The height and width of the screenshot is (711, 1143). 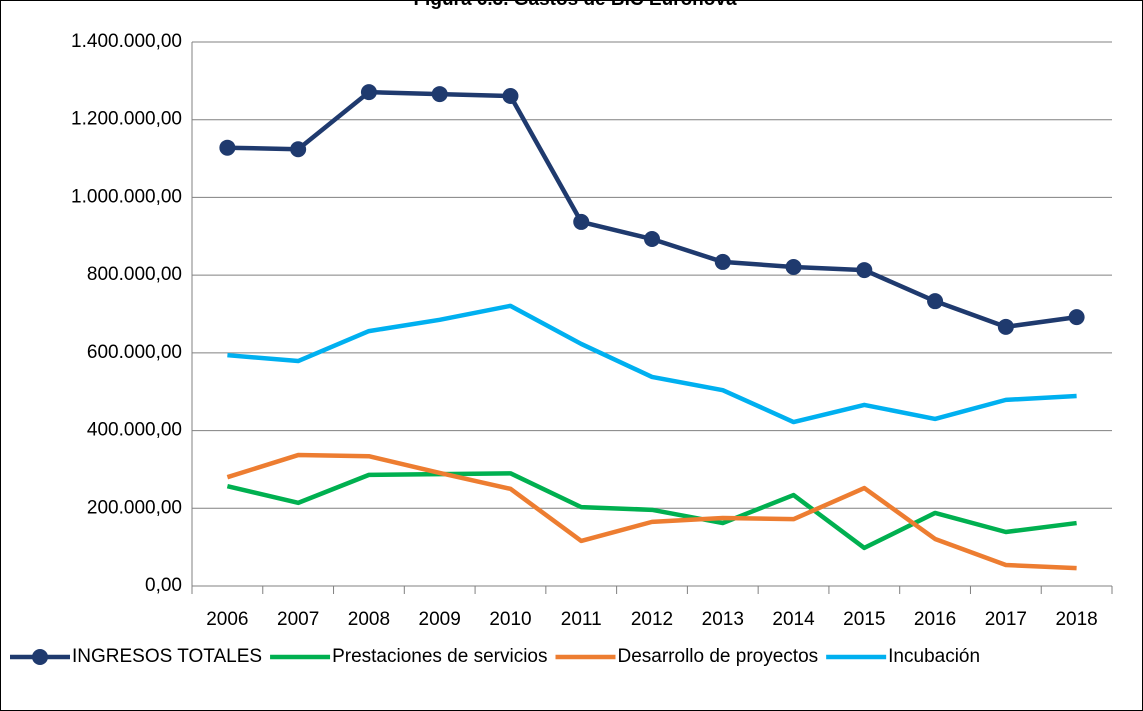 I want to click on legend-label: INGRESOS TOTALES, so click(x=167, y=656).